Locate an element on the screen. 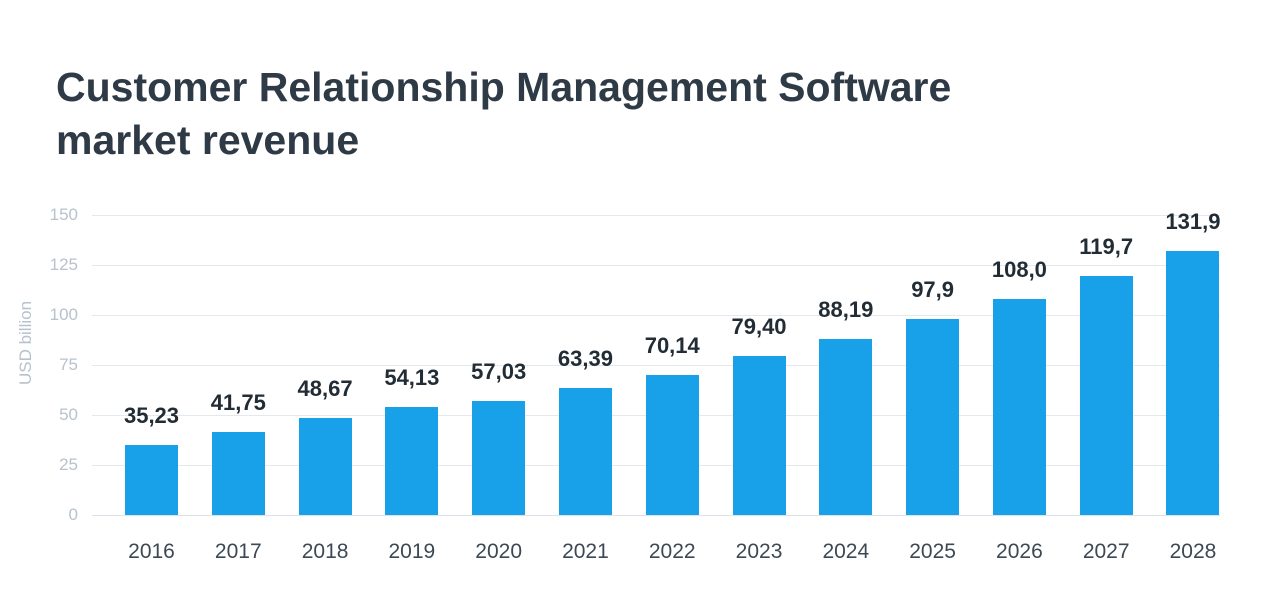 The width and height of the screenshot is (1284, 612). y-tick-label: 100 is located at coordinates (63, 314).